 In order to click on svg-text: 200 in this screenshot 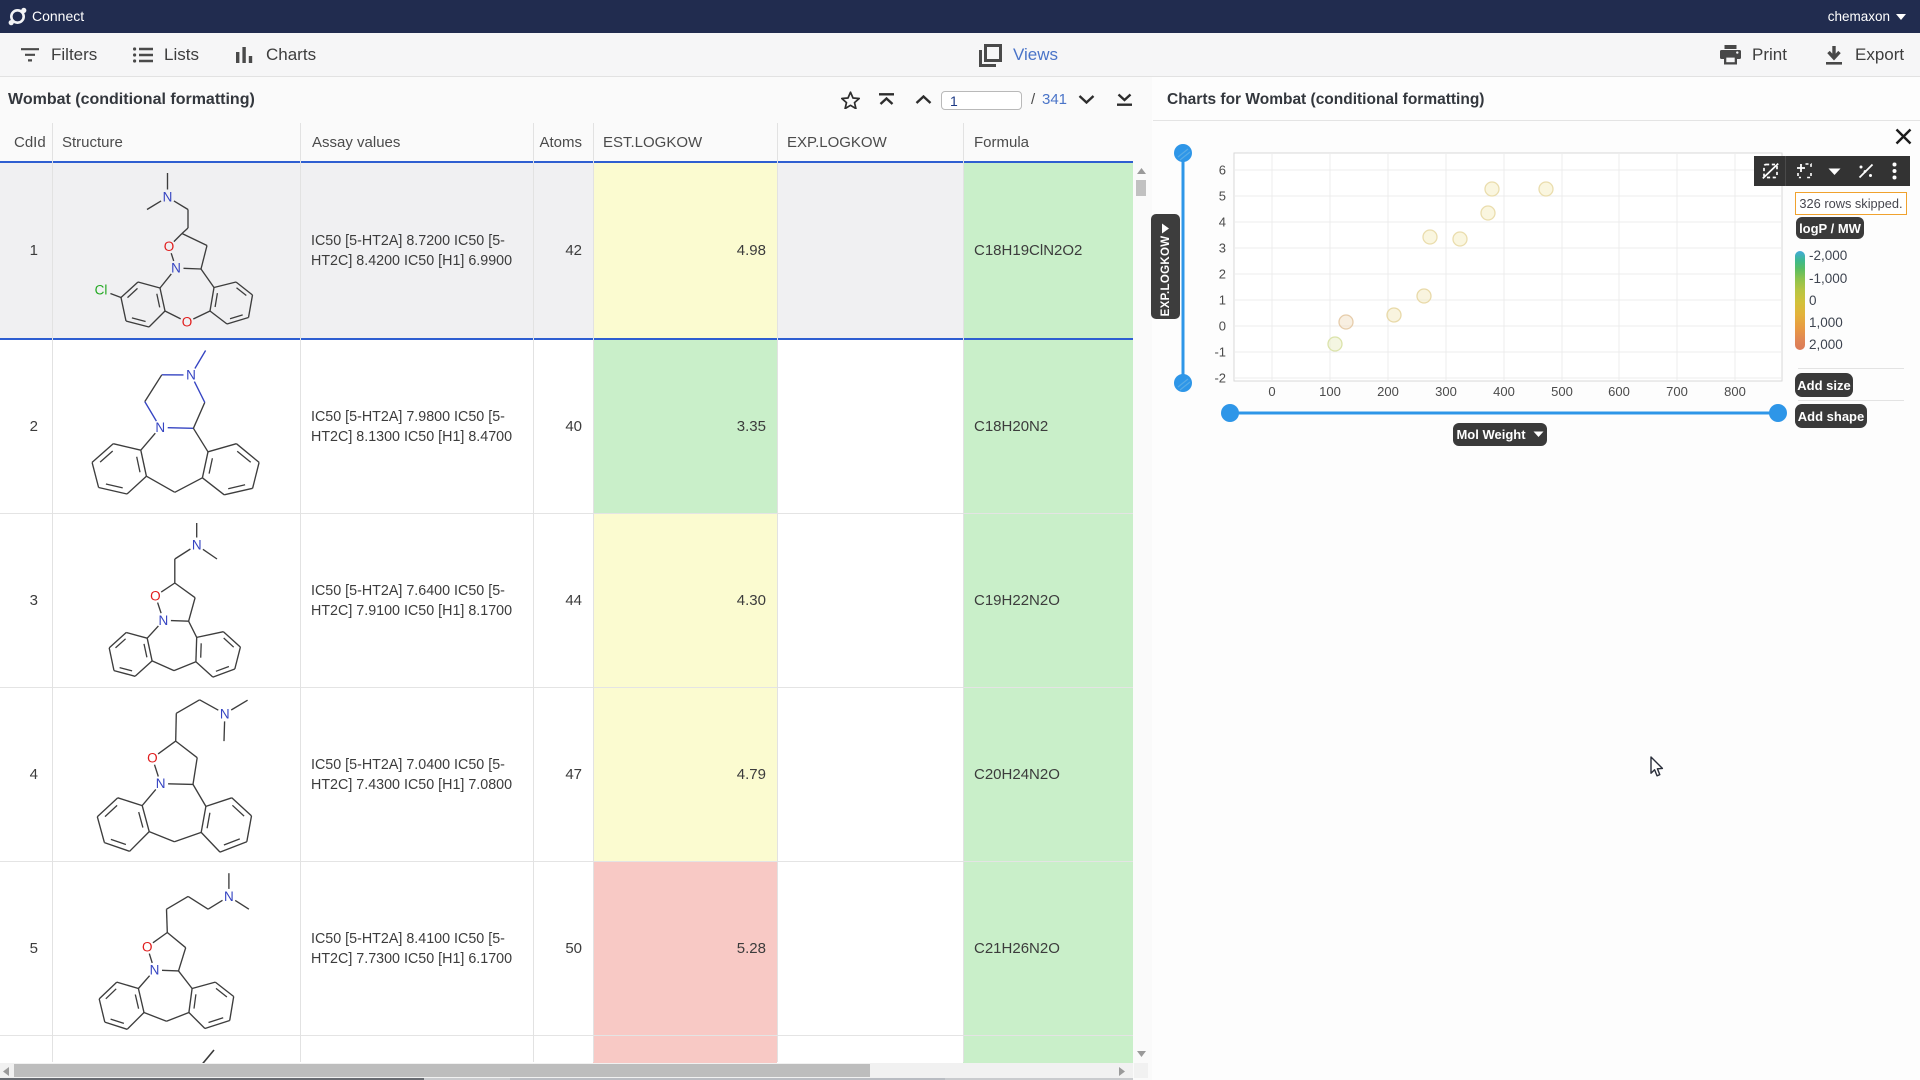, I will do `click(1388, 391)`.